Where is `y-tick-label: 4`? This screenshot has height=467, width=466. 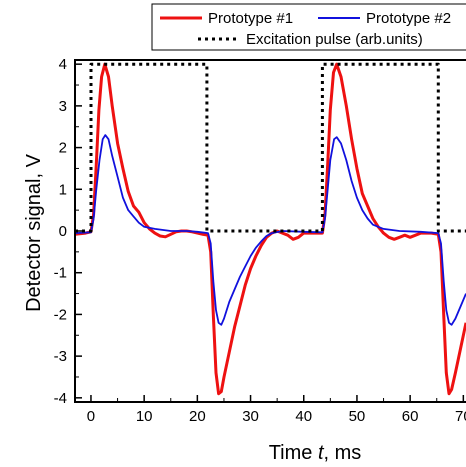
y-tick-label: 4 is located at coordinates (63, 64).